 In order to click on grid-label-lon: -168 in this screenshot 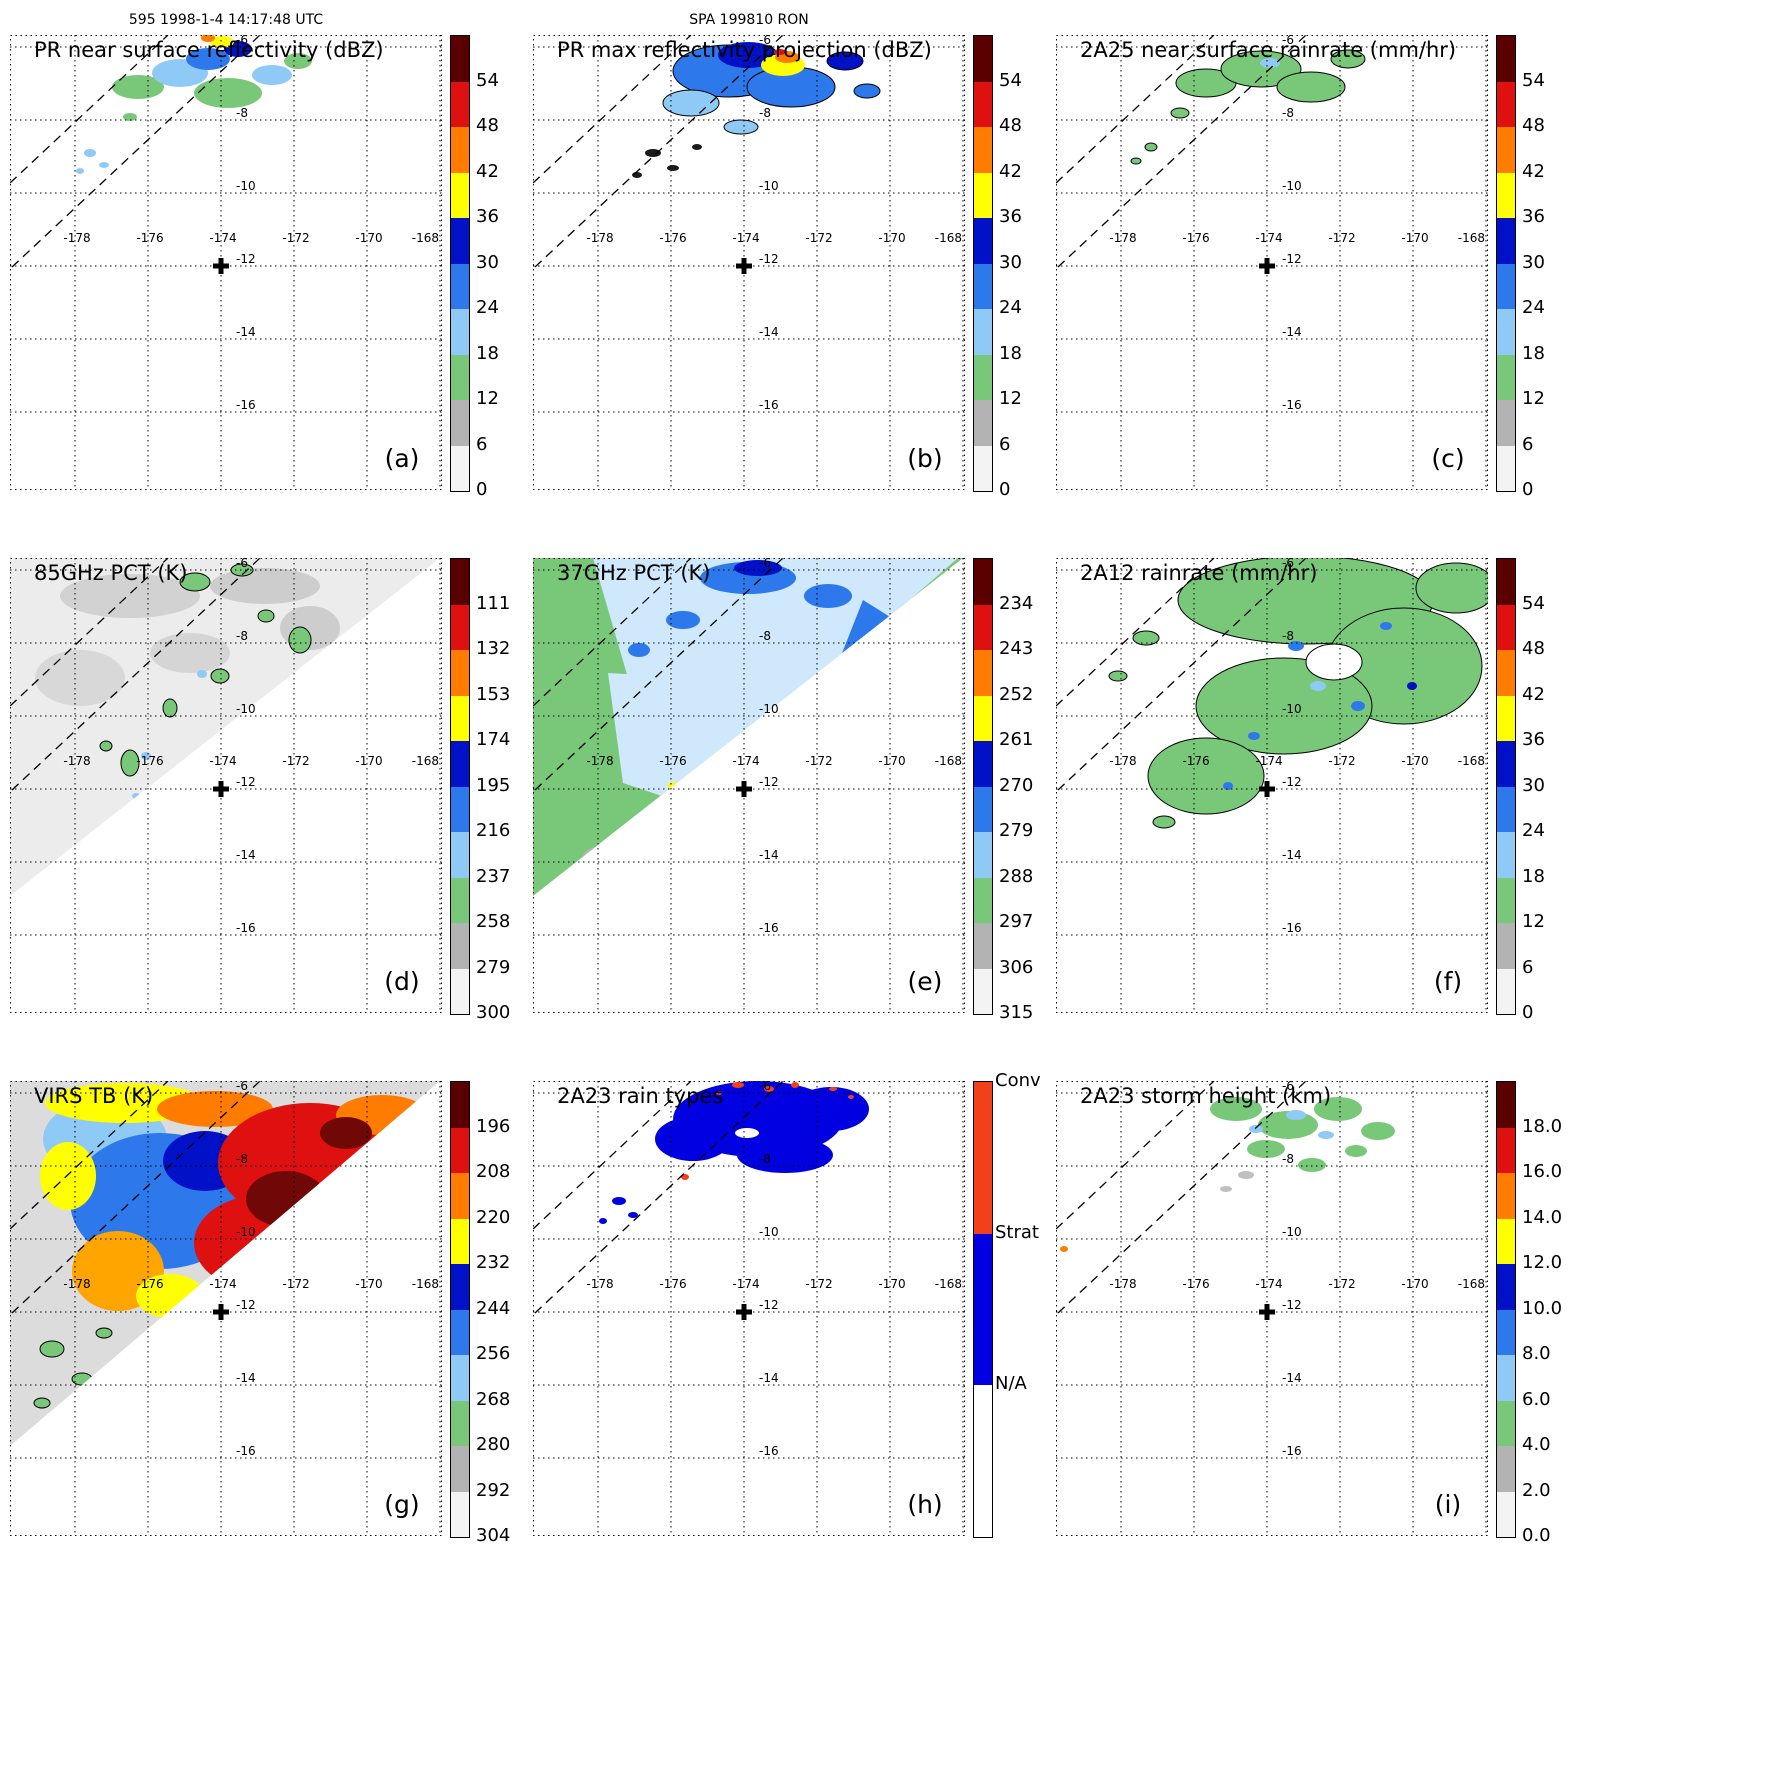, I will do `click(425, 761)`.